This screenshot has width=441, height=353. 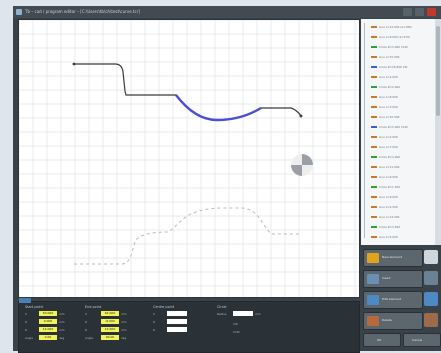 I want to click on new-element-button: New element, so click(x=393, y=258).